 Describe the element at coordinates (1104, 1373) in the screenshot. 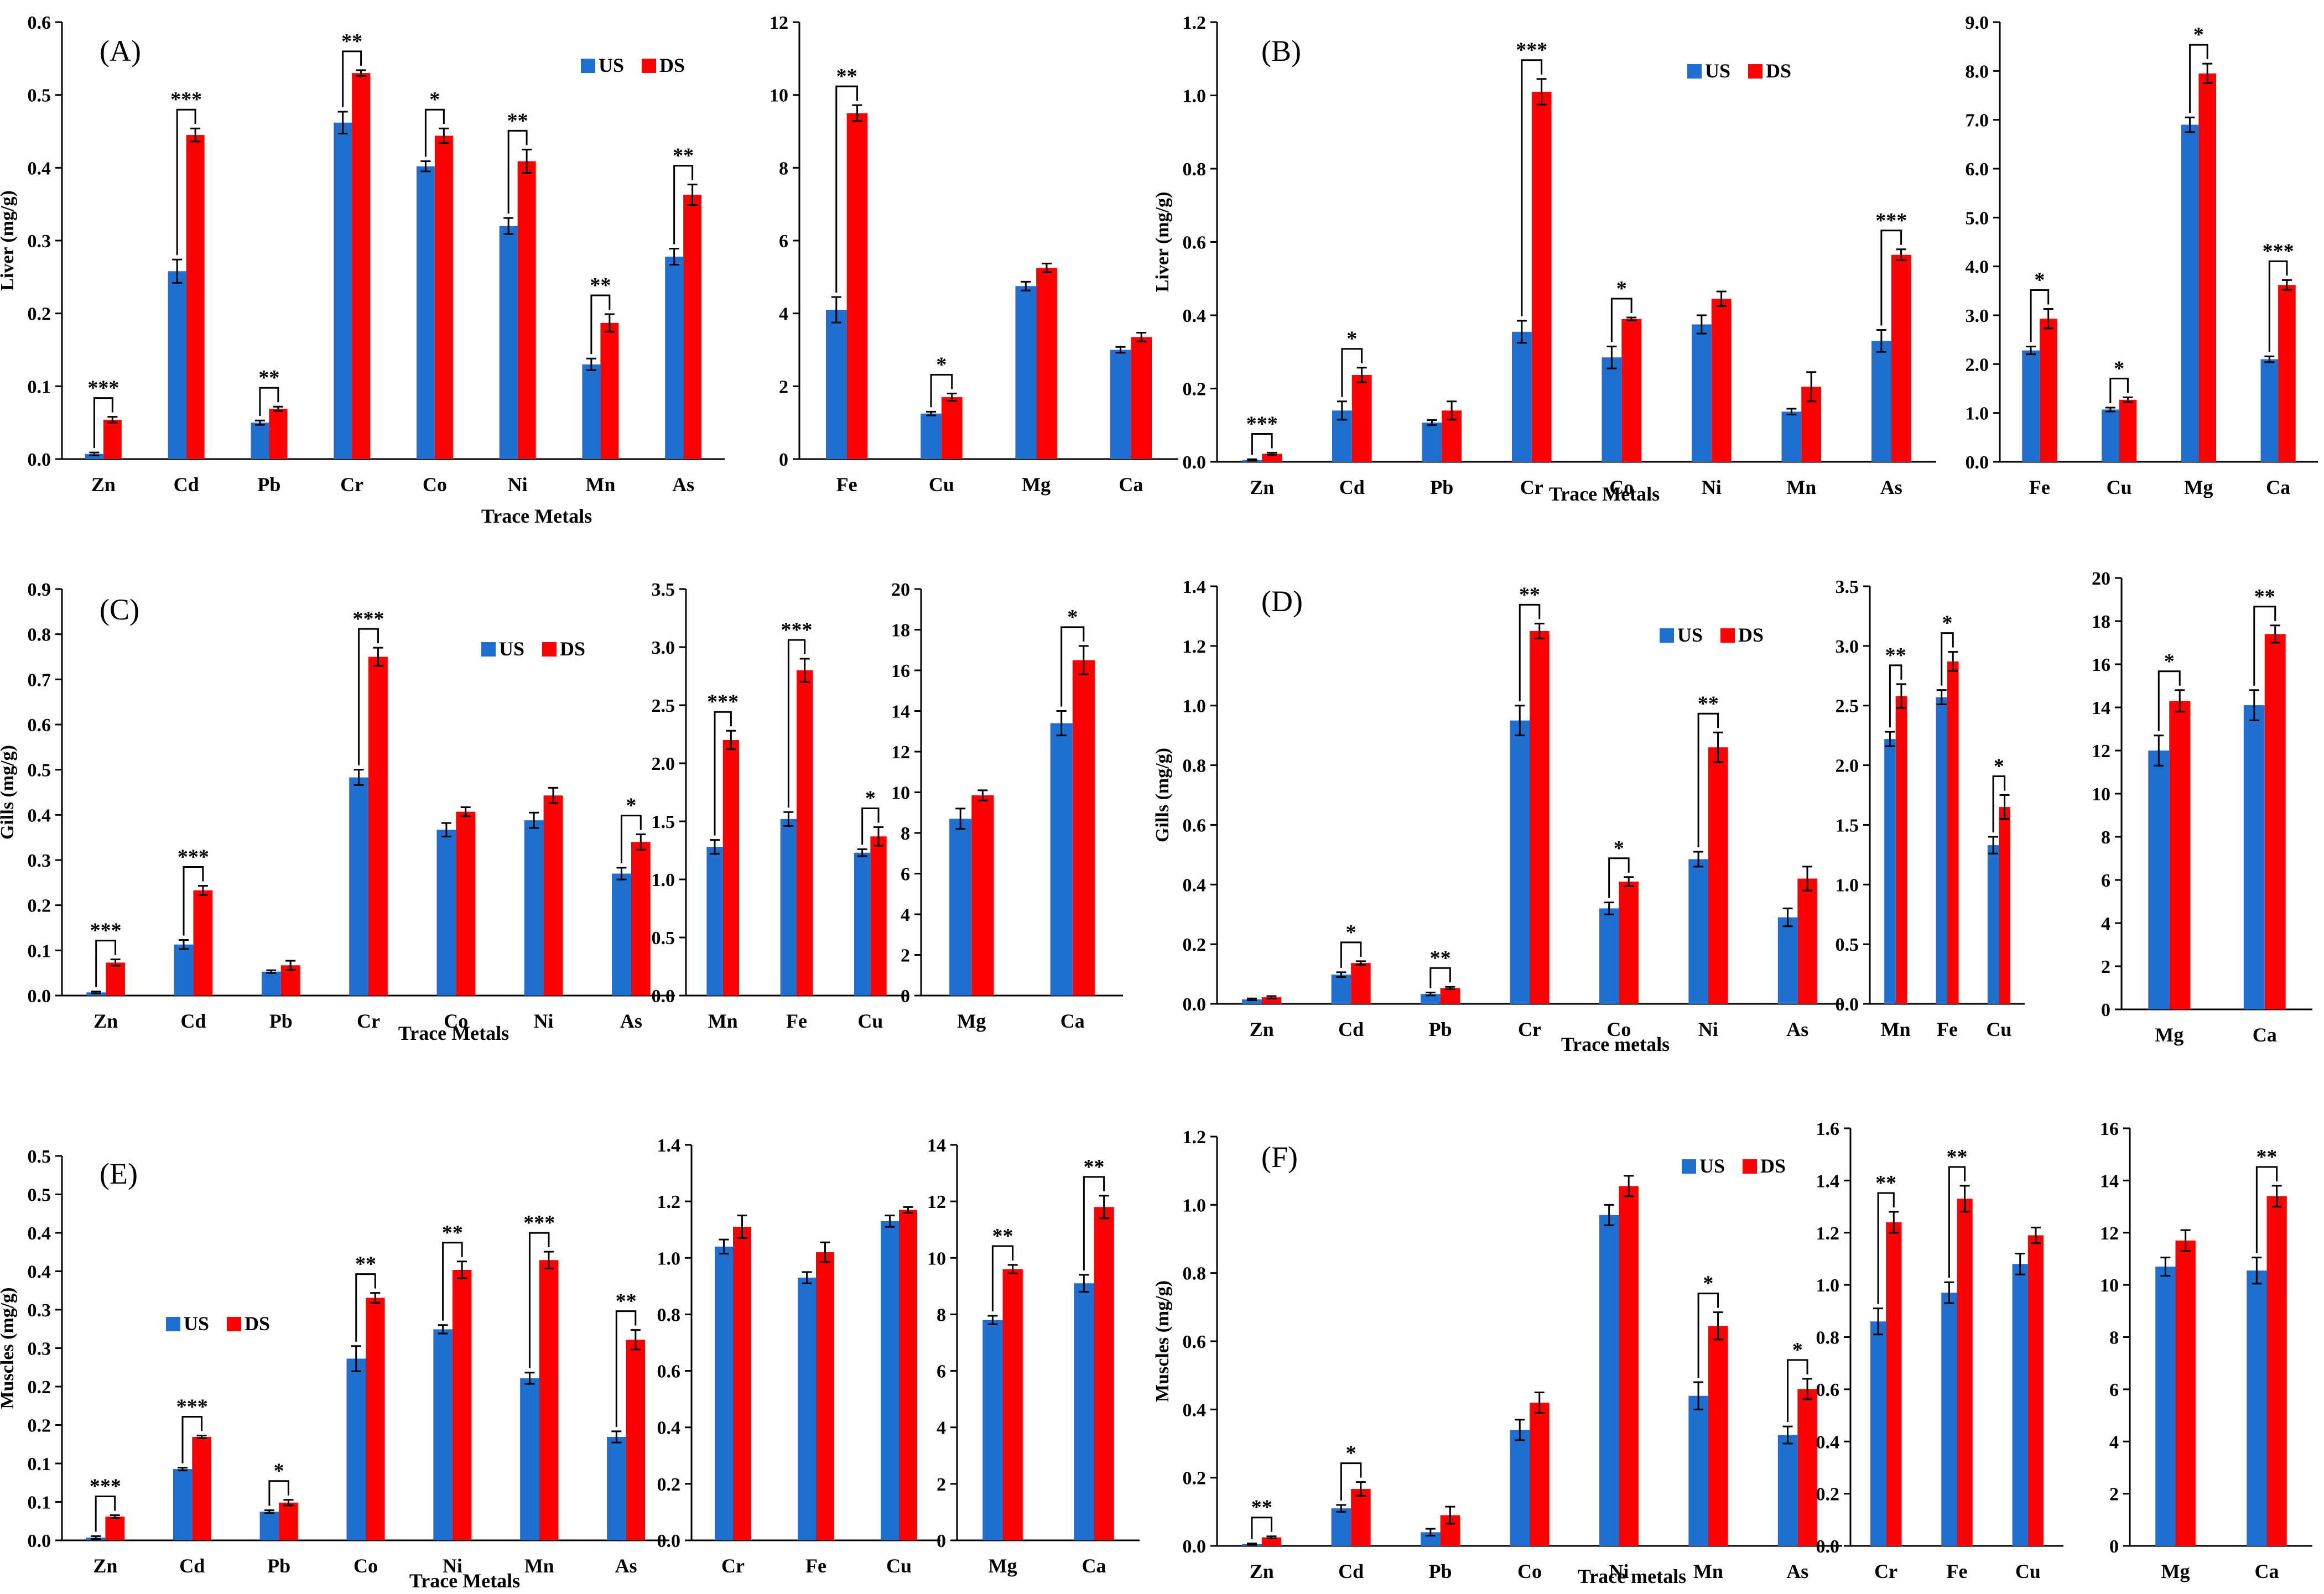

I see `bar-ds-ca` at that location.